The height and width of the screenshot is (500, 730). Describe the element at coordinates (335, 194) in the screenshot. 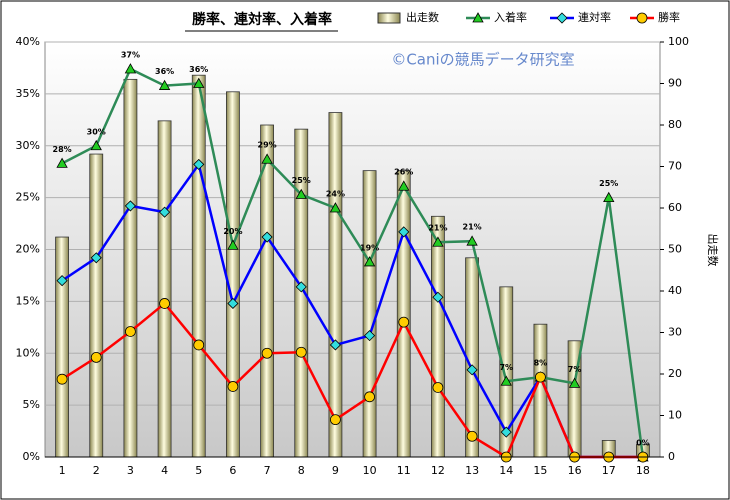

I see `value-label: 24%` at that location.